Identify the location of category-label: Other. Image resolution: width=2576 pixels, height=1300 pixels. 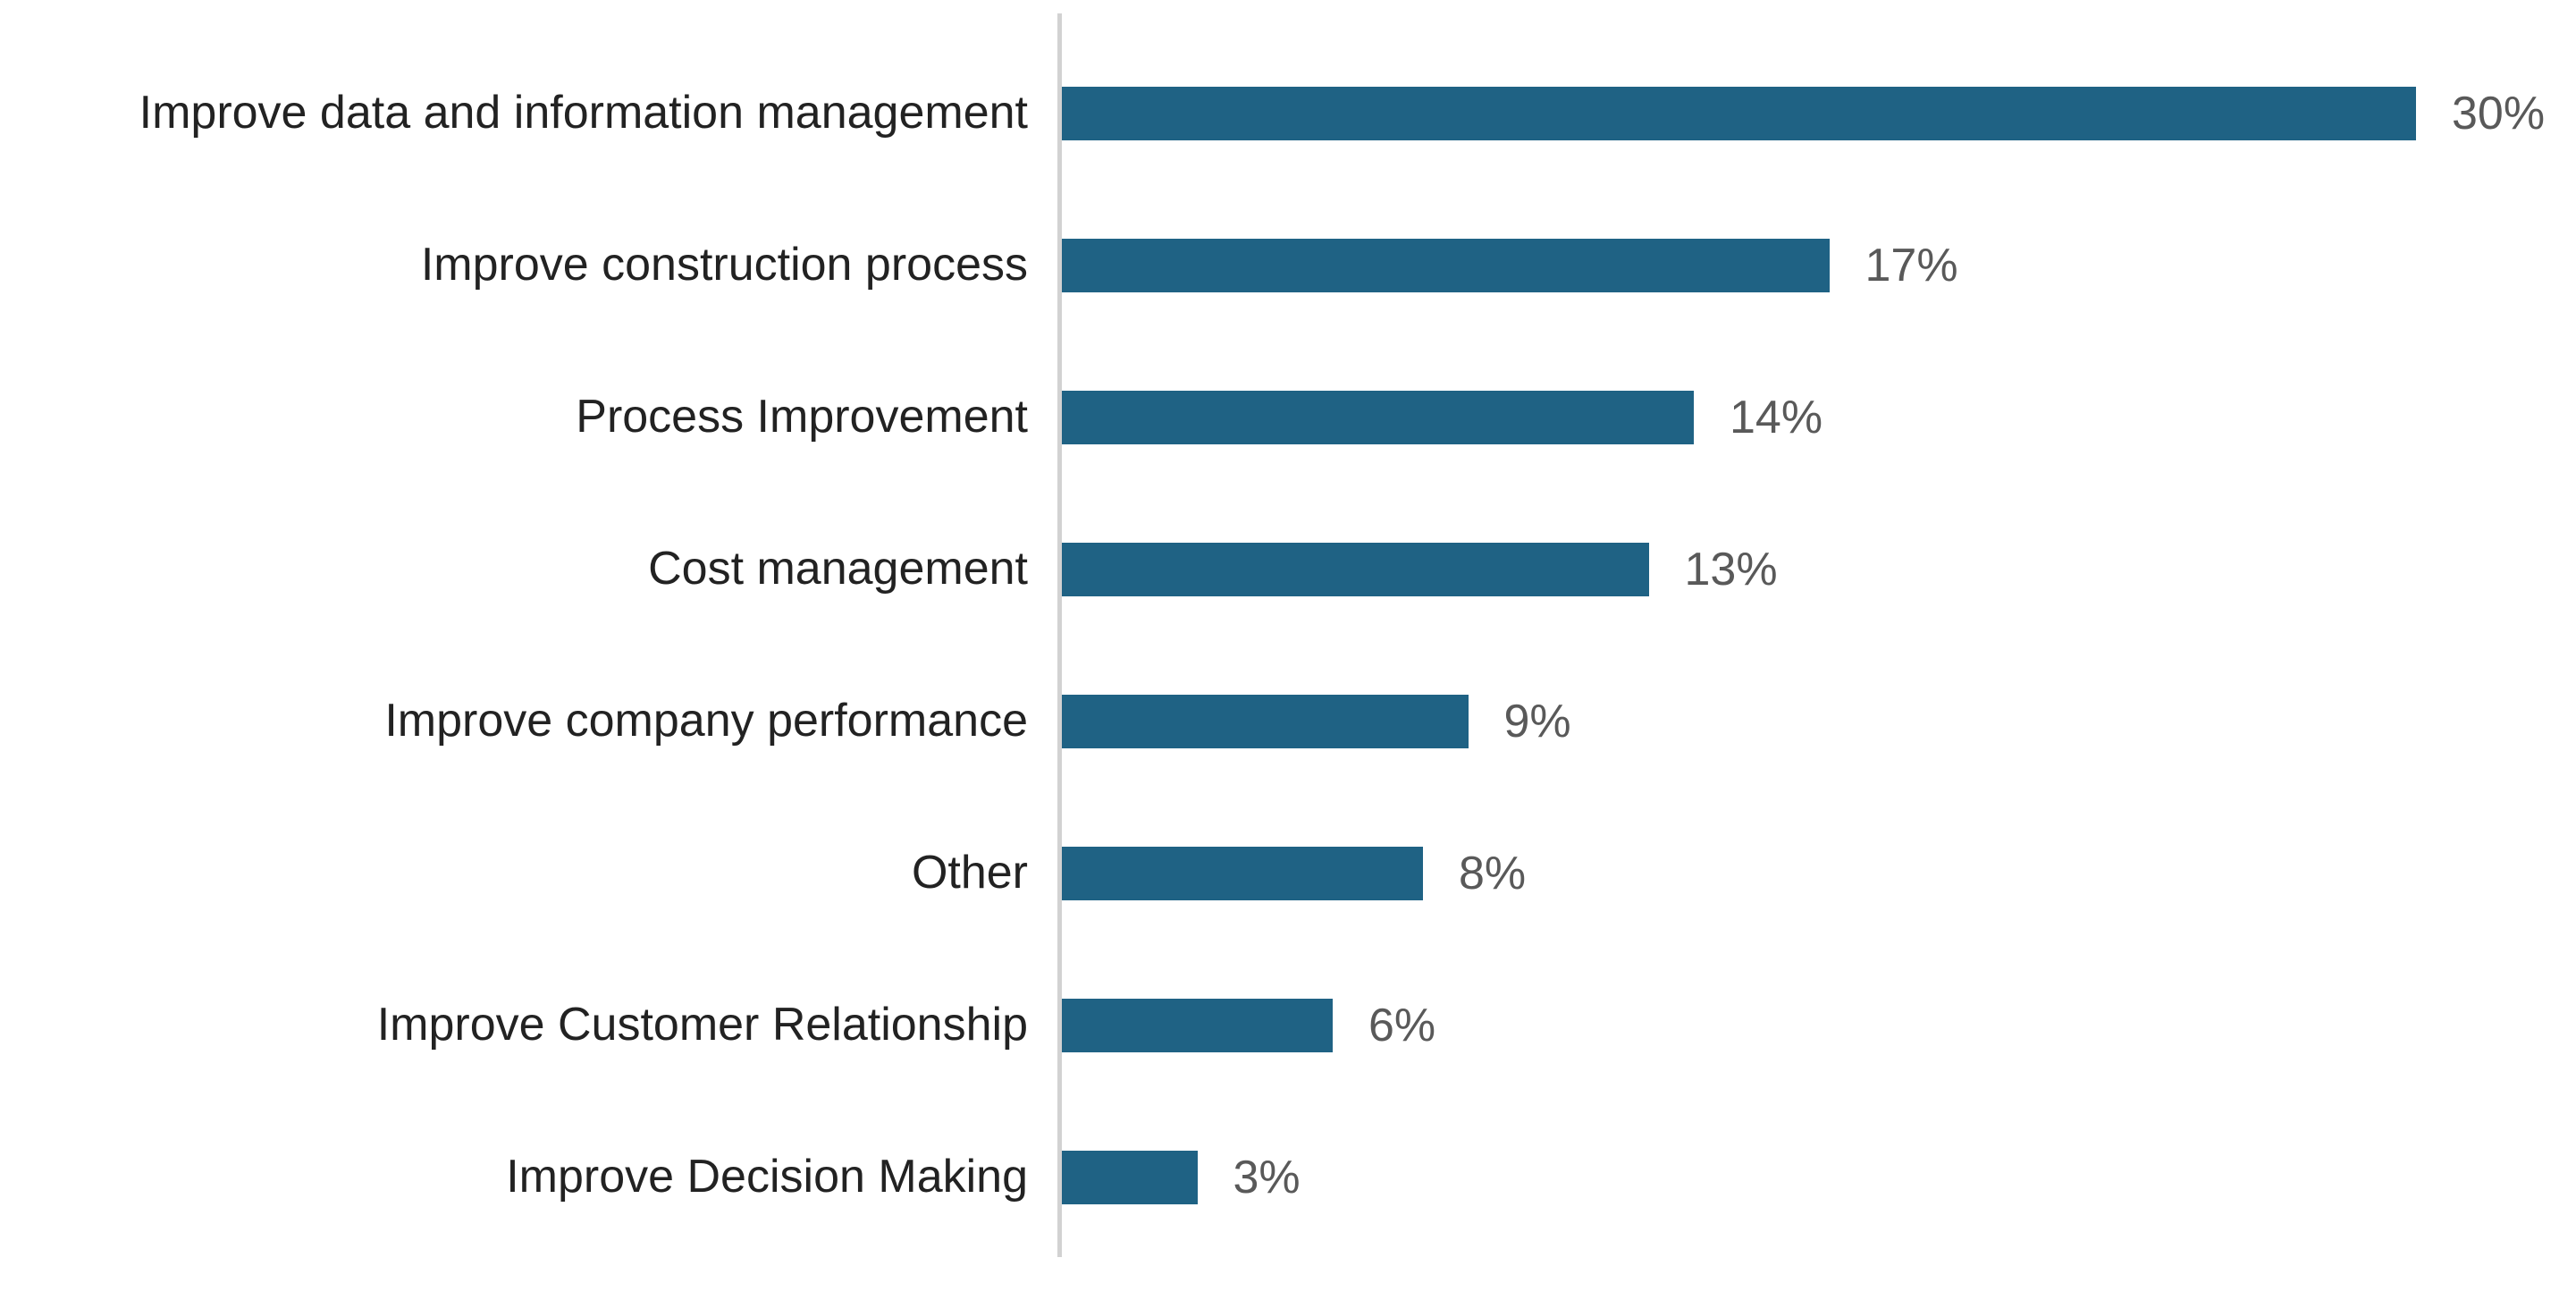
(970, 873).